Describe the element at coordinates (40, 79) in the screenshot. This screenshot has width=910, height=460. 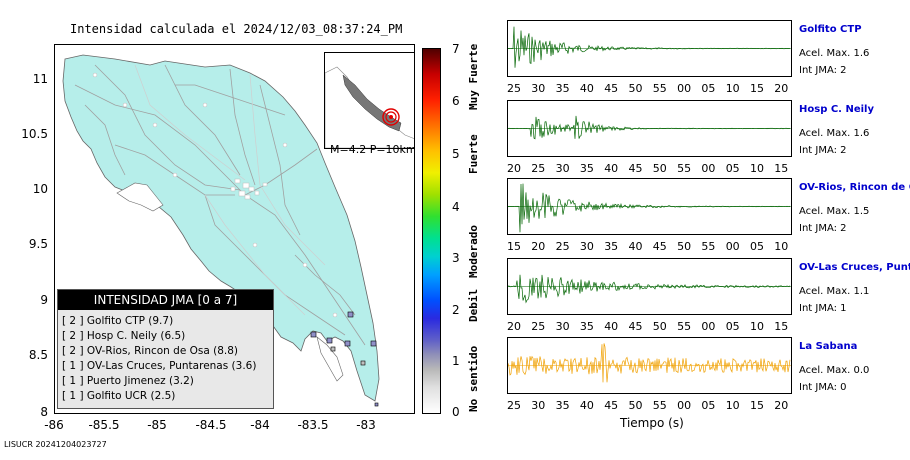
I see `map-y-tick: 11` at that location.